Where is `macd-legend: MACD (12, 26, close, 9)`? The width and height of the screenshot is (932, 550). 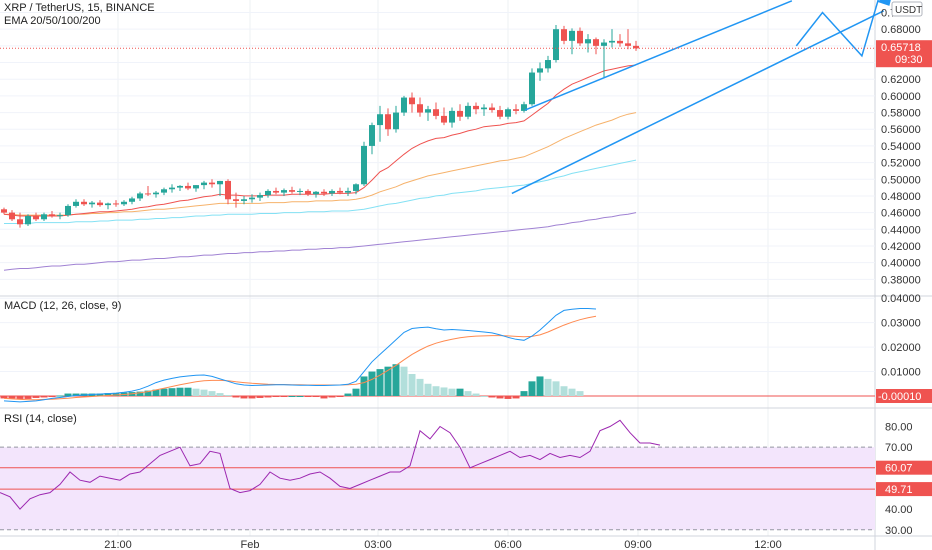 macd-legend: MACD (12, 26, close, 9) is located at coordinates (63, 306).